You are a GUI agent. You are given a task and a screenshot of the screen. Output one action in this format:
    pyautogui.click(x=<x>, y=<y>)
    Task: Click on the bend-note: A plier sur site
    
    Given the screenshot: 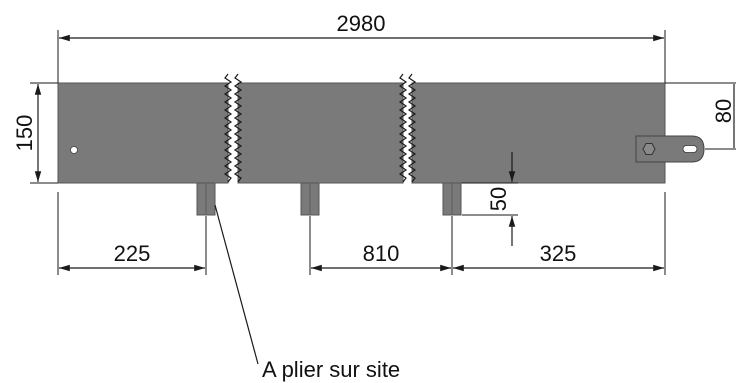 What is the action you would take?
    pyautogui.click(x=307, y=293)
    